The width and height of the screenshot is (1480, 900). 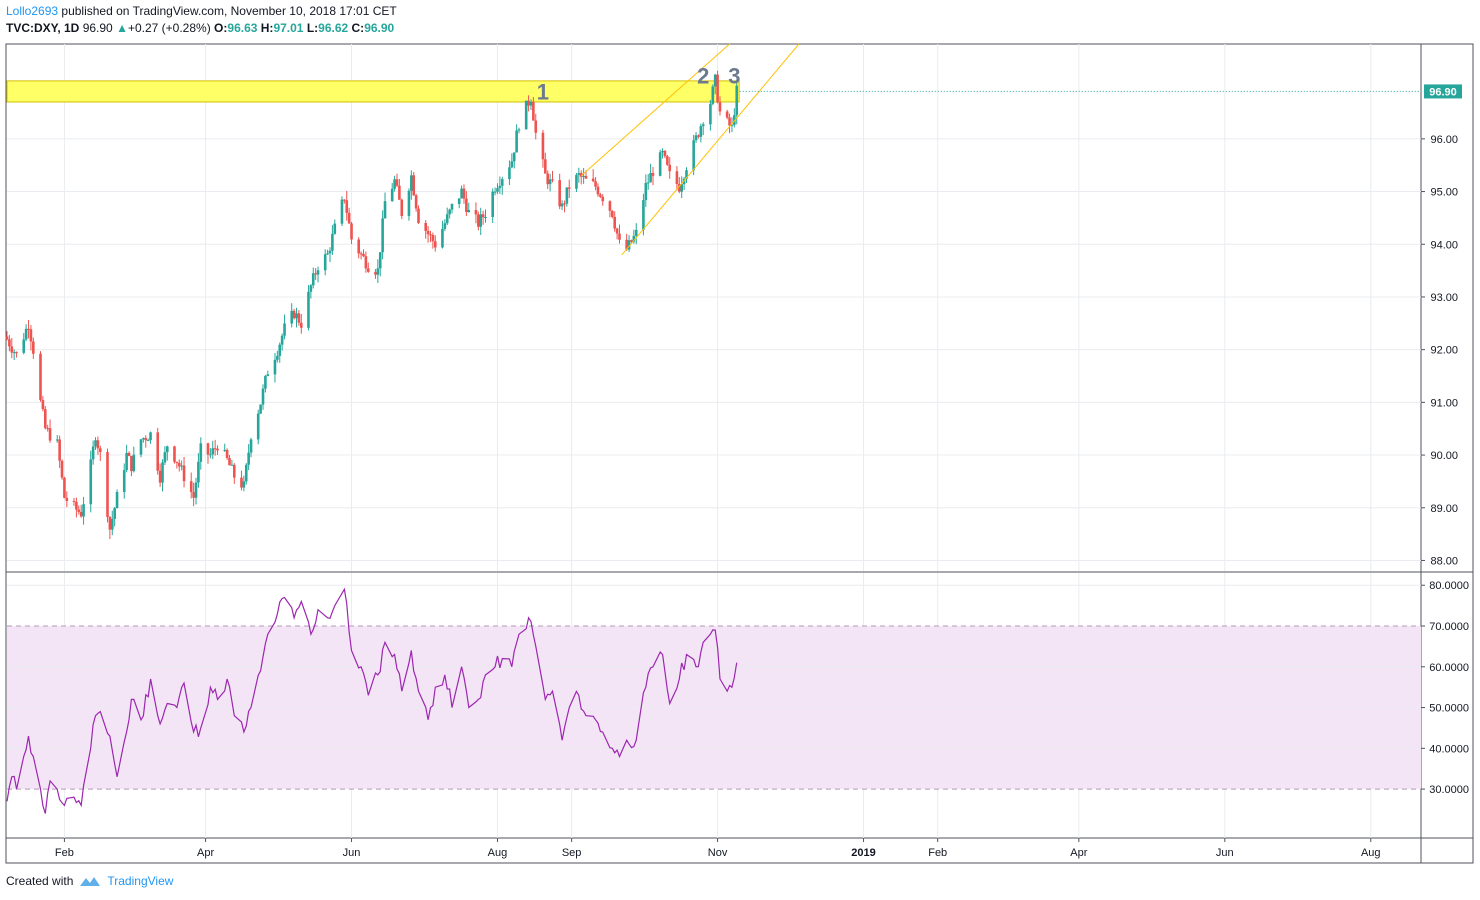 What do you see at coordinates (543, 91) in the screenshot?
I see `wave-label-1: 1` at bounding box center [543, 91].